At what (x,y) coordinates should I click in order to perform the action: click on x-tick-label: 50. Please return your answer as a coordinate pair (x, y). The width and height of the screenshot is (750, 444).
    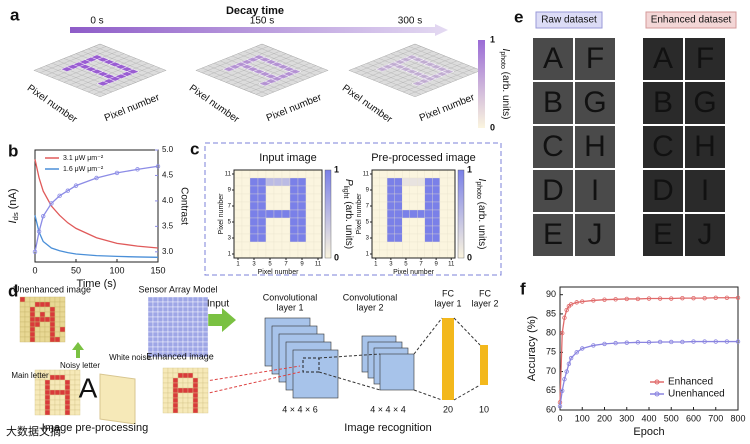
    Looking at the image, I should click on (76, 270).